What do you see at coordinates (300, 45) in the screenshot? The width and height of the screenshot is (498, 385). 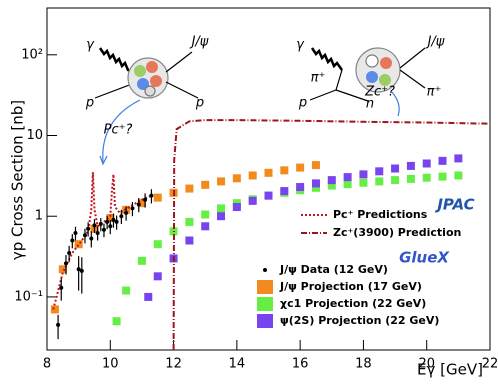 I see `annotation: γ` at bounding box center [300, 45].